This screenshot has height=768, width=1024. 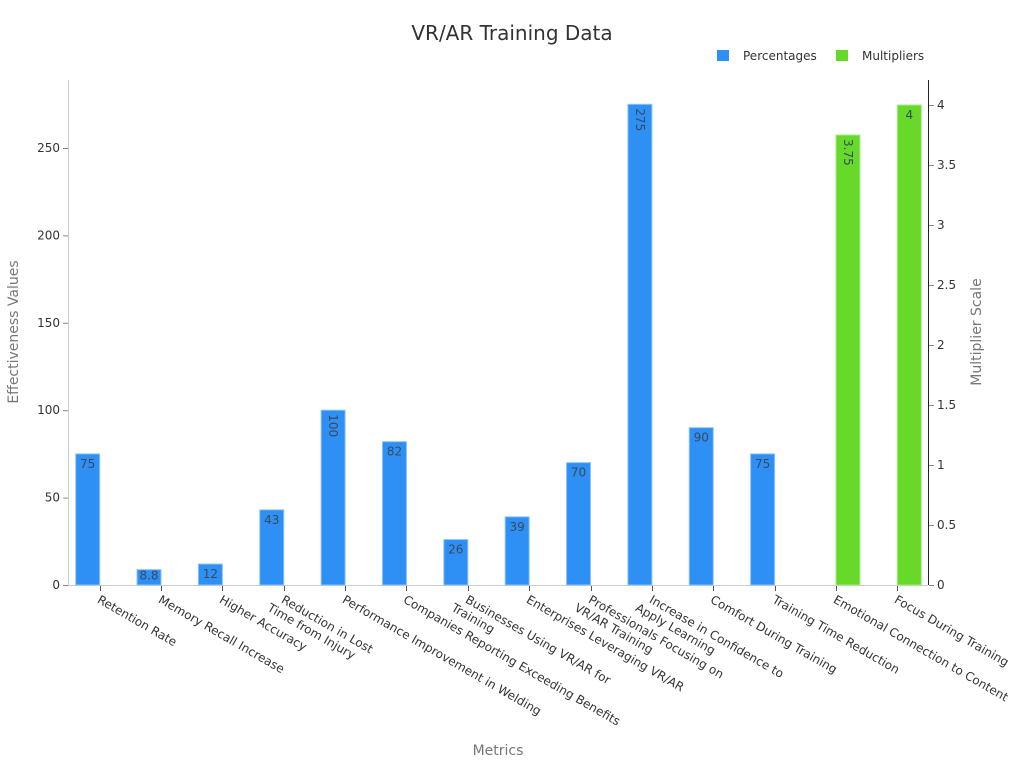 What do you see at coordinates (333, 425) in the screenshot?
I see `bar-value-label: 100` at bounding box center [333, 425].